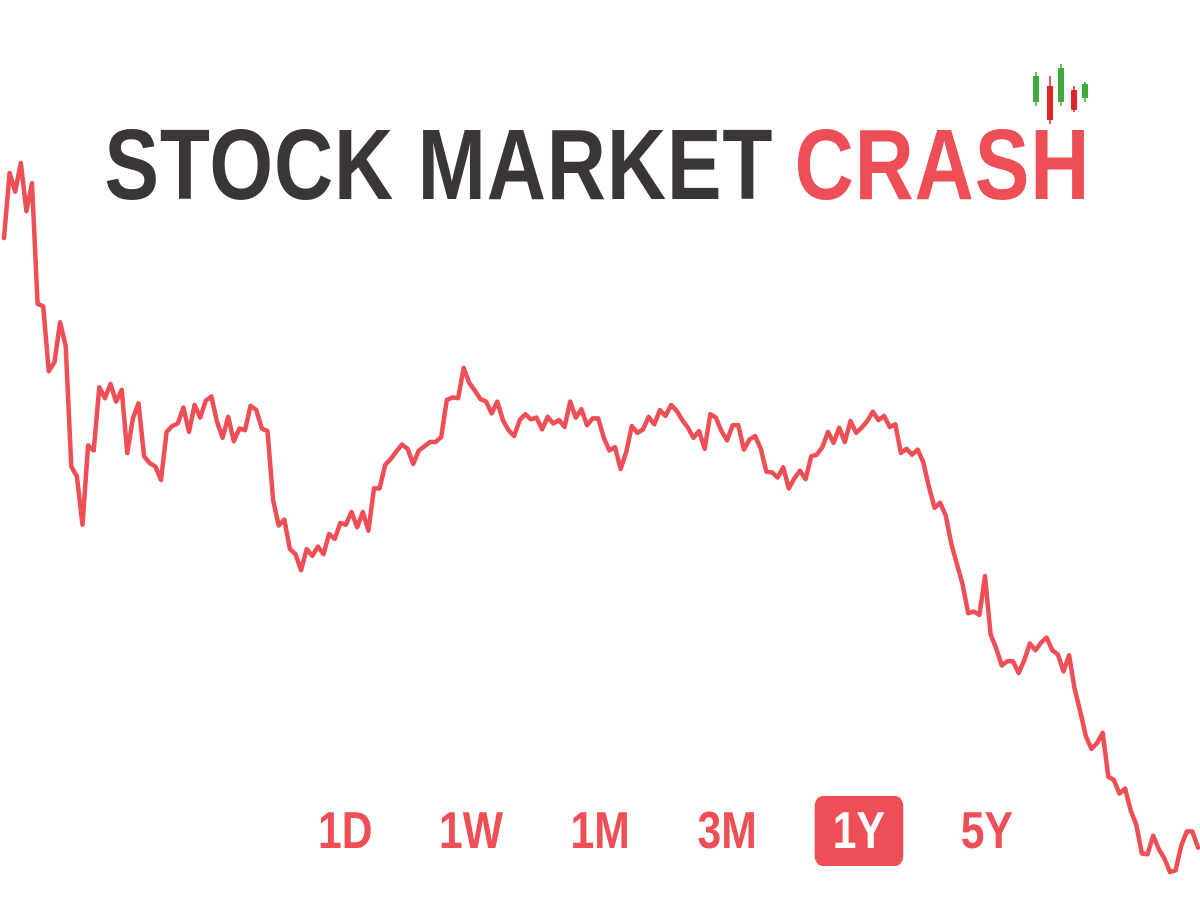 The height and width of the screenshot is (914, 1200). What do you see at coordinates (439, 165) in the screenshot?
I see `title-part-dark: STOCK MARKET` at bounding box center [439, 165].